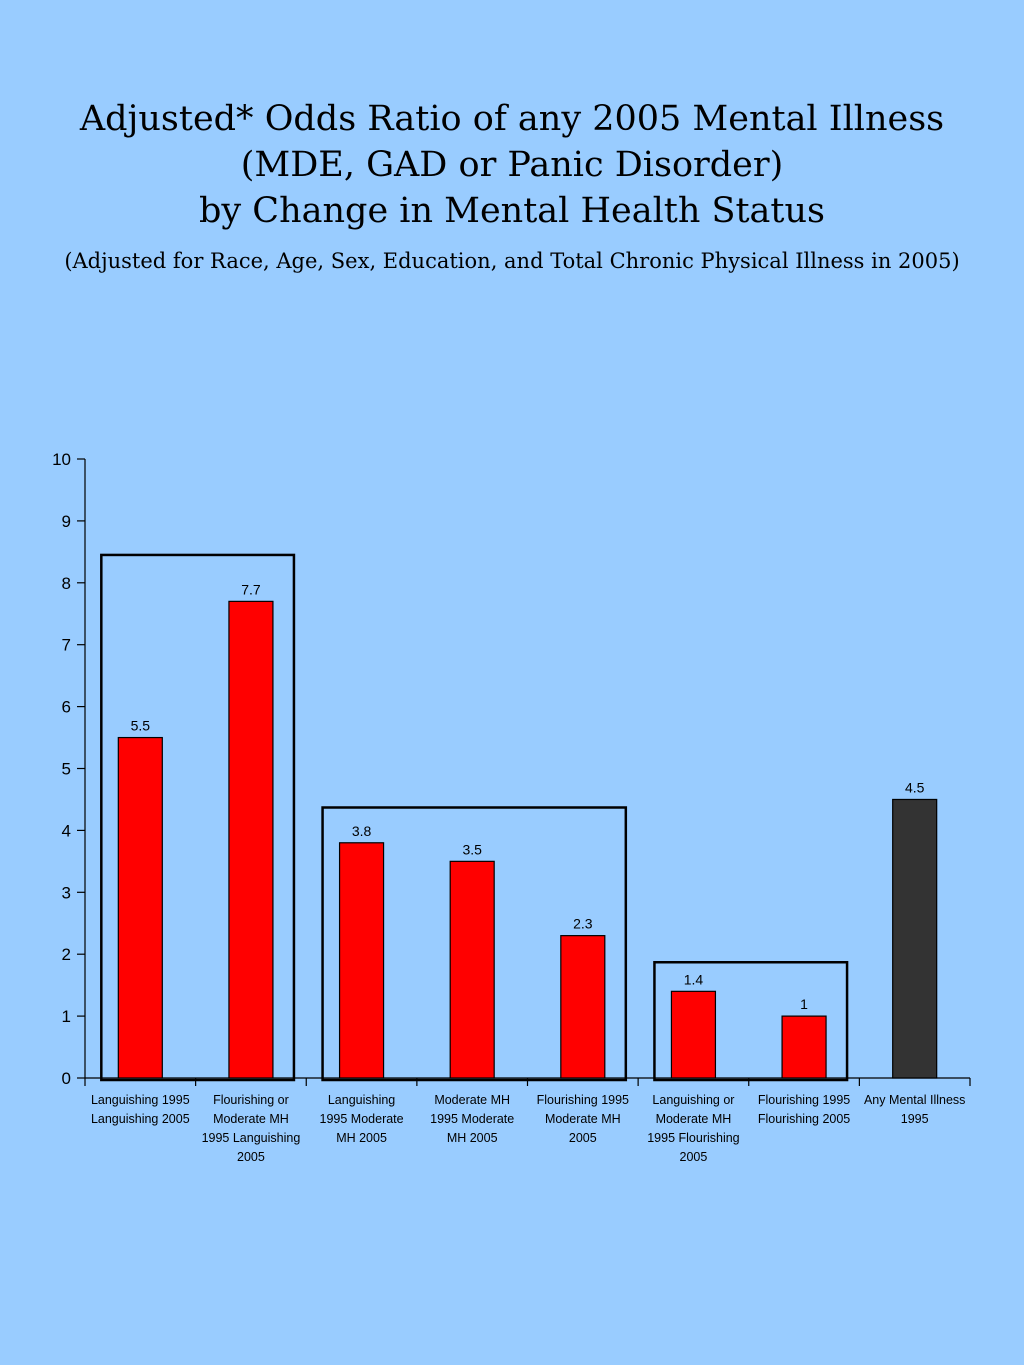 The image size is (1024, 1365). Describe the element at coordinates (362, 831) in the screenshot. I see `bar-value-label: 3.8` at that location.